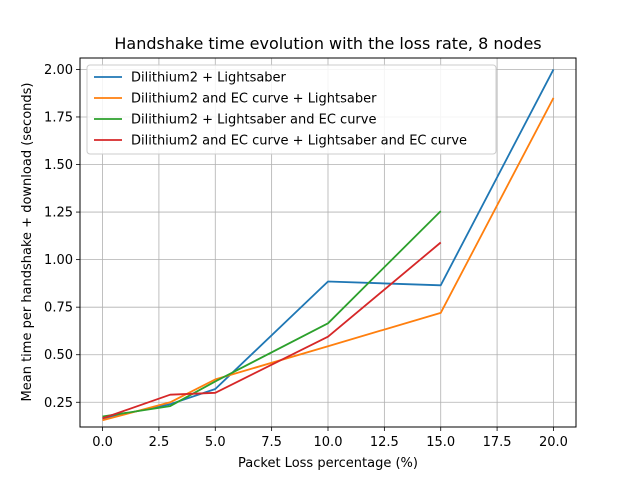 Image resolution: width=640 pixels, height=480 pixels. What do you see at coordinates (553, 442) in the screenshot?
I see `x-tick-label: 20.0` at bounding box center [553, 442].